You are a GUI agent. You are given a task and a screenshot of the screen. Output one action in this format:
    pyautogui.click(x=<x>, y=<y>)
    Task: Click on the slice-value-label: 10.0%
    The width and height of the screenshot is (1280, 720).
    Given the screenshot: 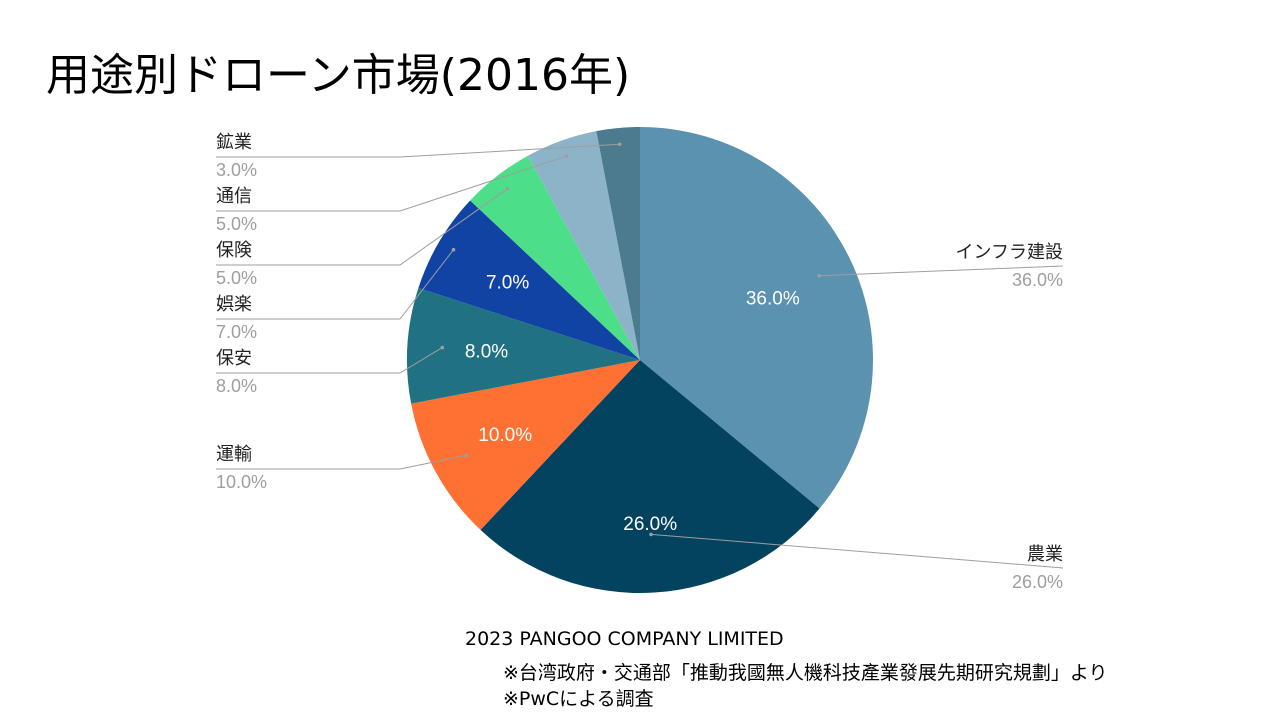 What is the action you would take?
    pyautogui.click(x=505, y=435)
    